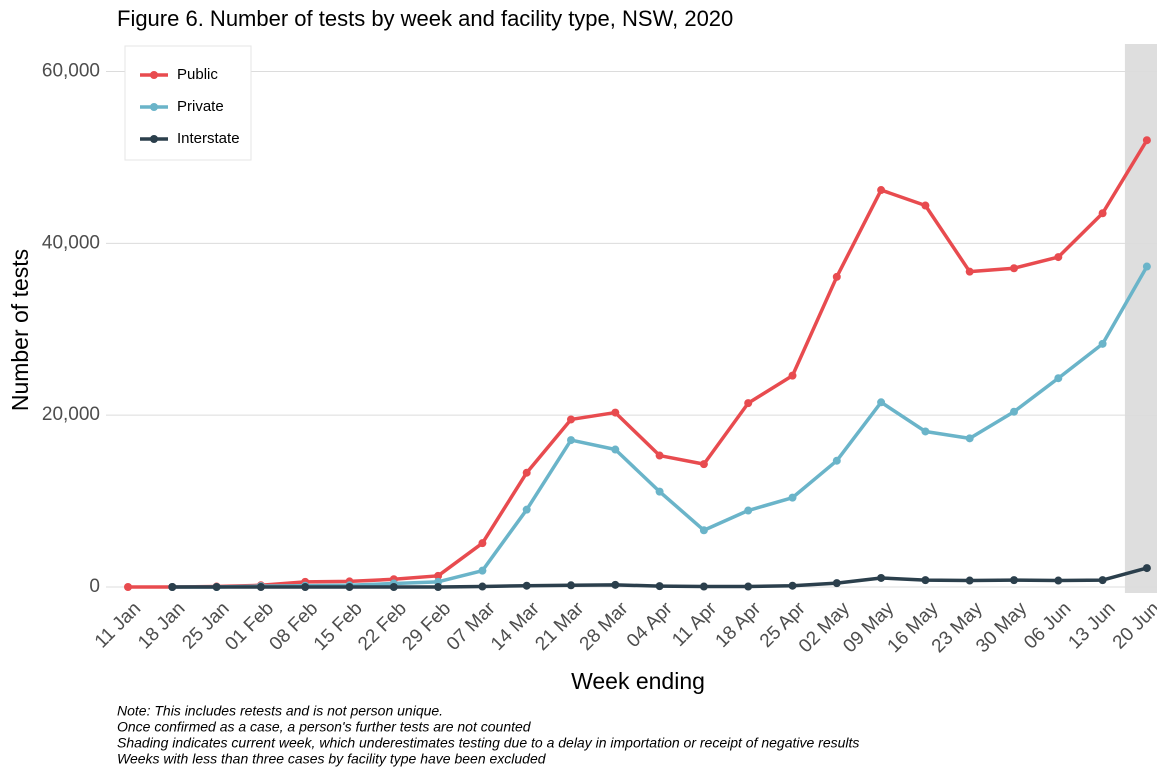 The image size is (1157, 769). What do you see at coordinates (338, 626) in the screenshot?
I see `x-tick-label: 15 Feb` at bounding box center [338, 626].